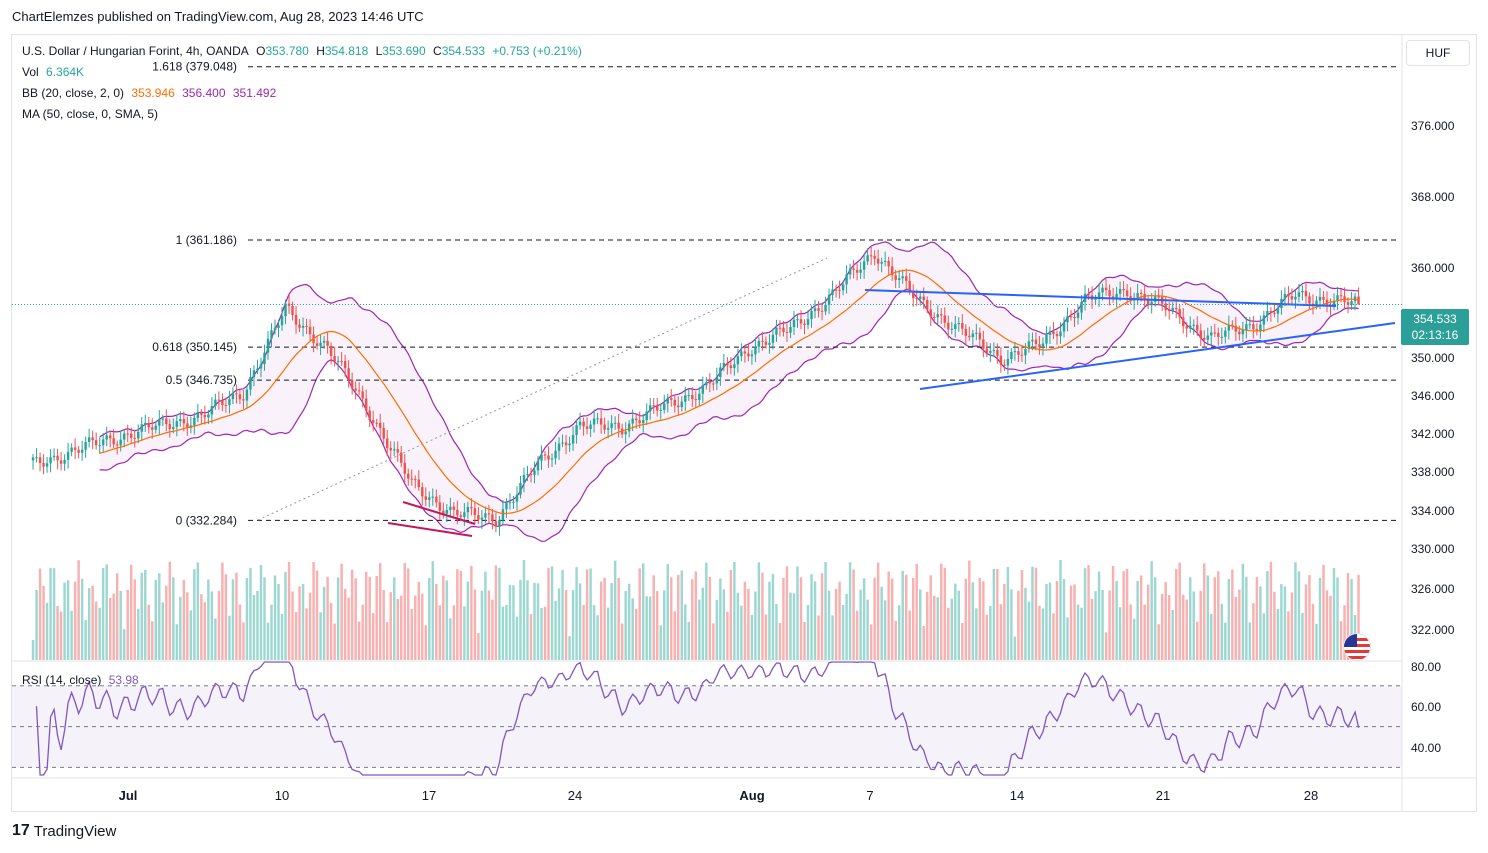 This screenshot has height=853, width=1488. Describe the element at coordinates (1438, 53) in the screenshot. I see `currency-button: HUF` at that location.